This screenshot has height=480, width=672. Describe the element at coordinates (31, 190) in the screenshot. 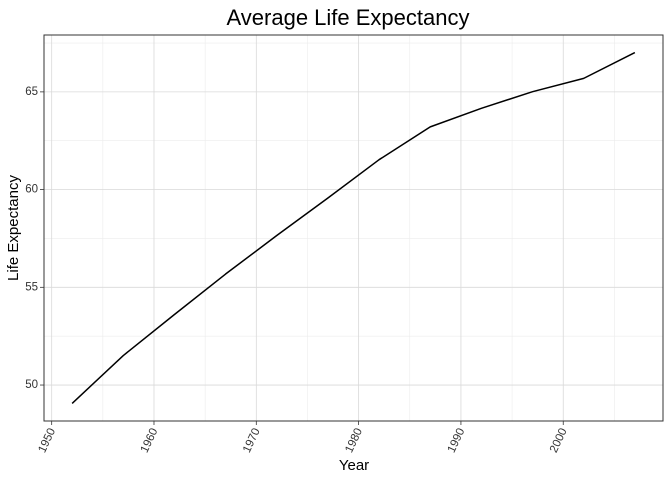

I see `y-tick-label: 60` at that location.